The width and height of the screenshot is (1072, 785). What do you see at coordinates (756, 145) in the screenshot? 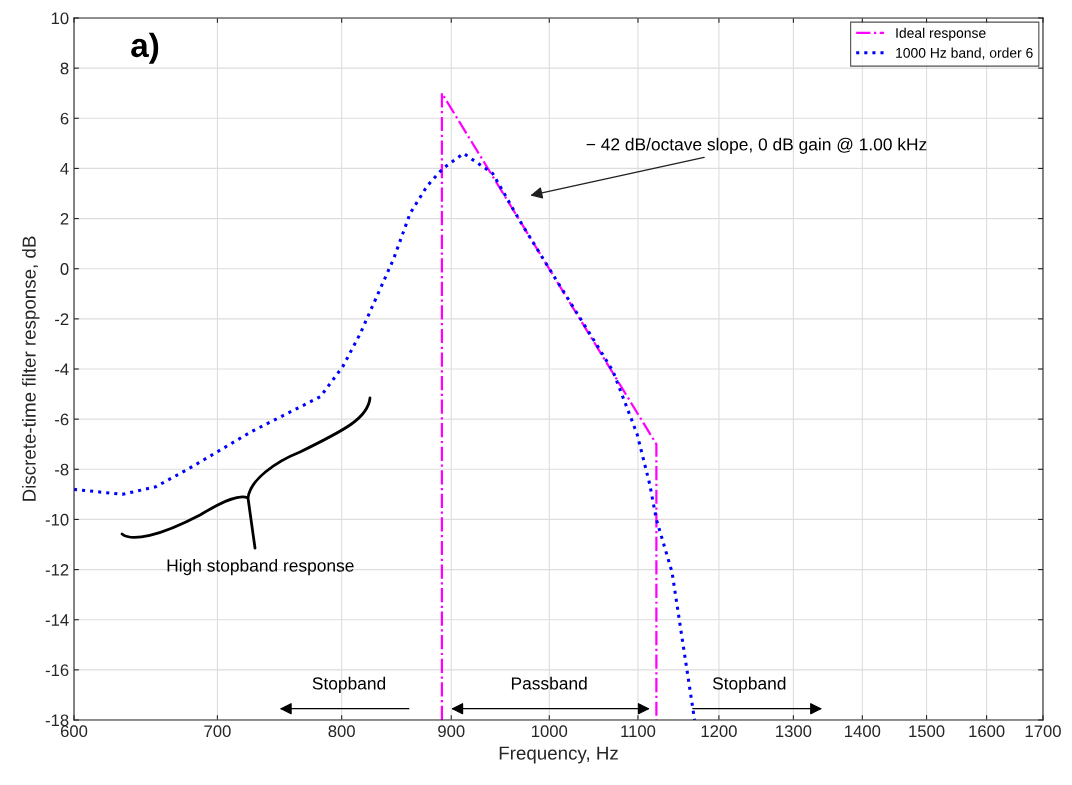
I see `annotation: − 42 dB/octave slope, 0 dB gain @ 1.00 kHz` at bounding box center [756, 145].